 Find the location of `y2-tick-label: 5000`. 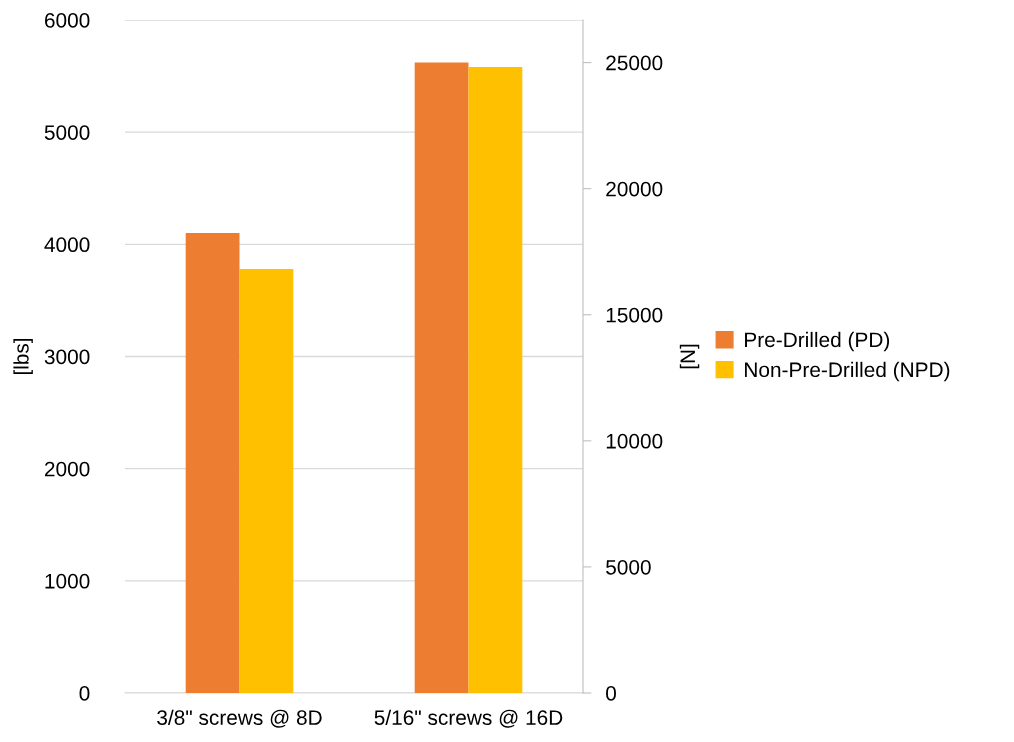

y2-tick-label: 5000 is located at coordinates (628, 567).